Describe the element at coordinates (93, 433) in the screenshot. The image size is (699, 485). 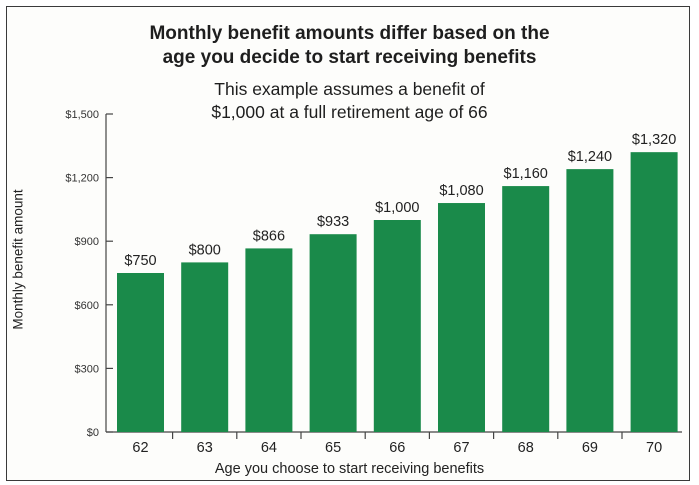
I see `y-tick-label: $0` at that location.